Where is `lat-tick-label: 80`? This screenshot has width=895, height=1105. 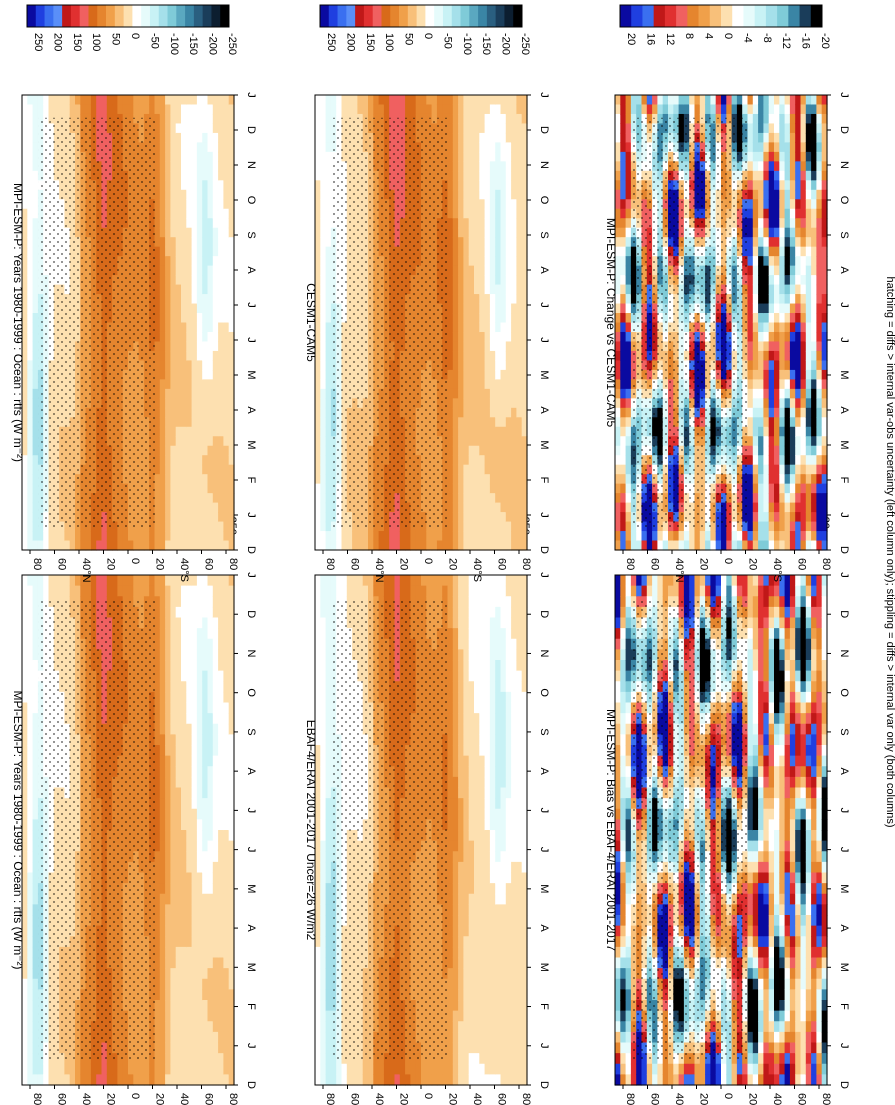
lat-tick-label: 80 is located at coordinates (826, 564).